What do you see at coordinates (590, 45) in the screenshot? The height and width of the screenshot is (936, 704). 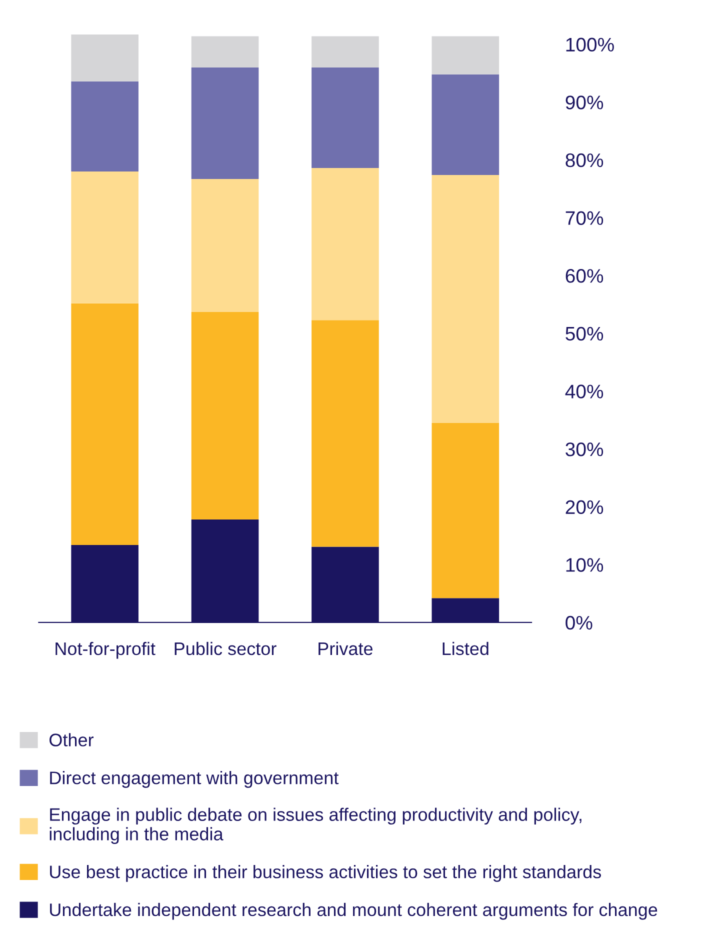 I see `y-tick-label: 100%` at bounding box center [590, 45].